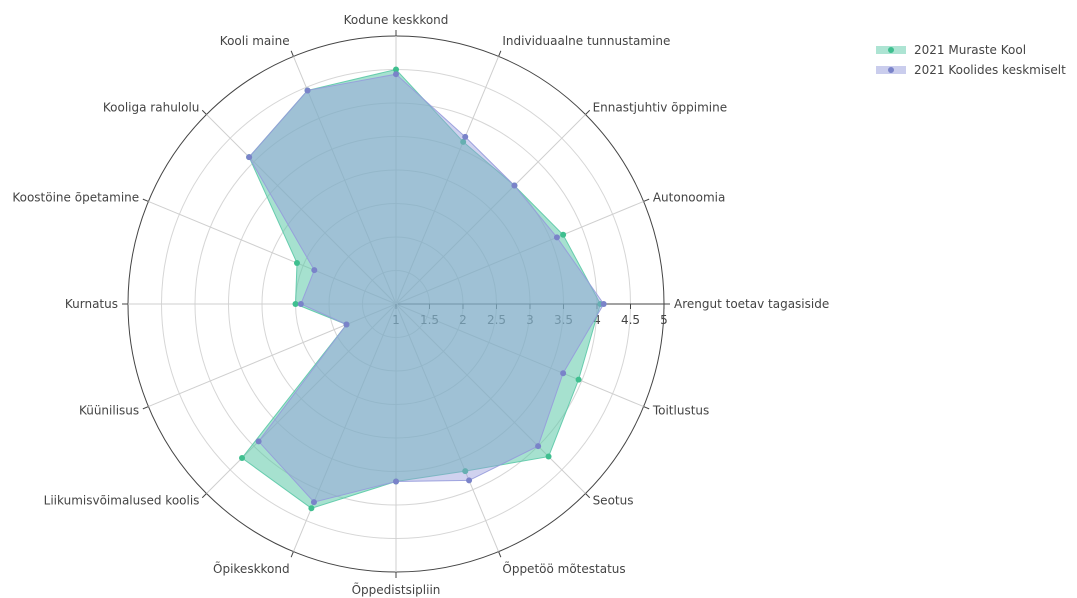  I want to click on category-label-7: Koostöine õpetamine, so click(75, 198).